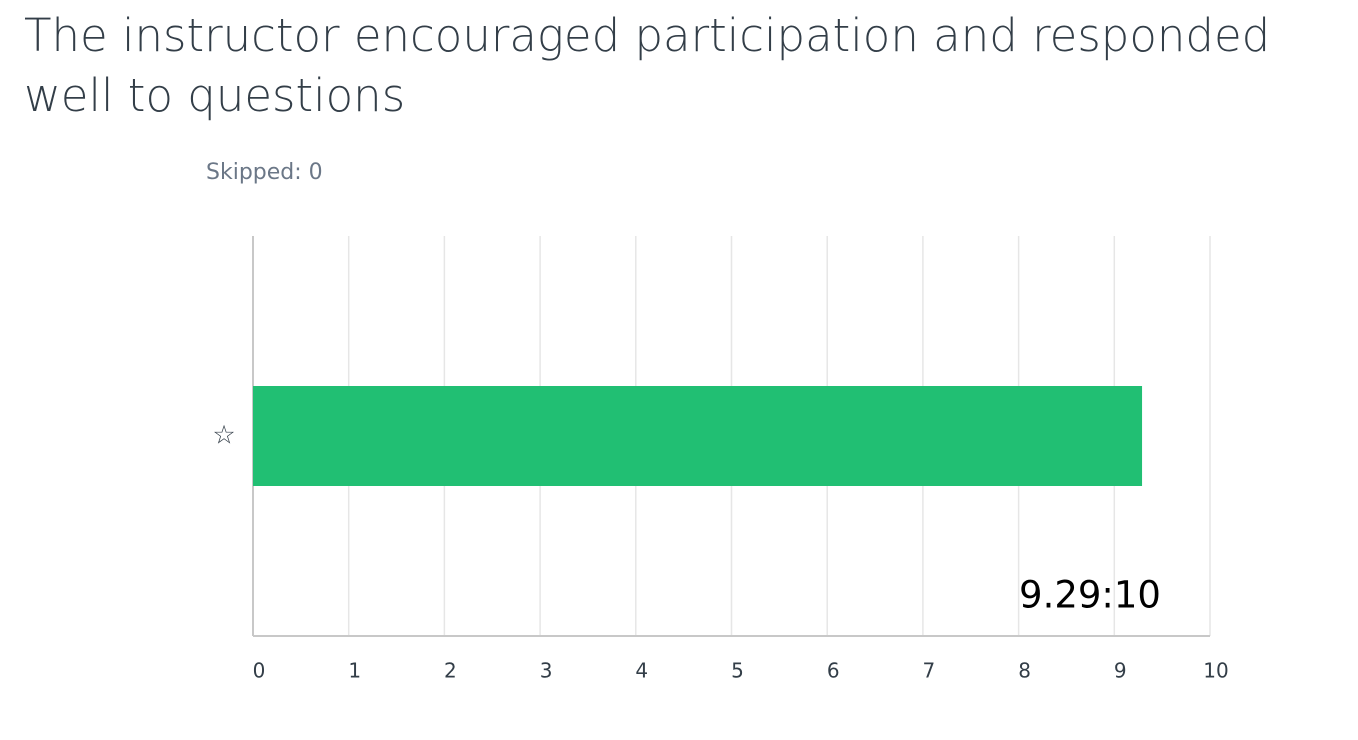 This screenshot has height=740, width=1358. What do you see at coordinates (1120, 671) in the screenshot?
I see `x-tick-label: 9` at bounding box center [1120, 671].